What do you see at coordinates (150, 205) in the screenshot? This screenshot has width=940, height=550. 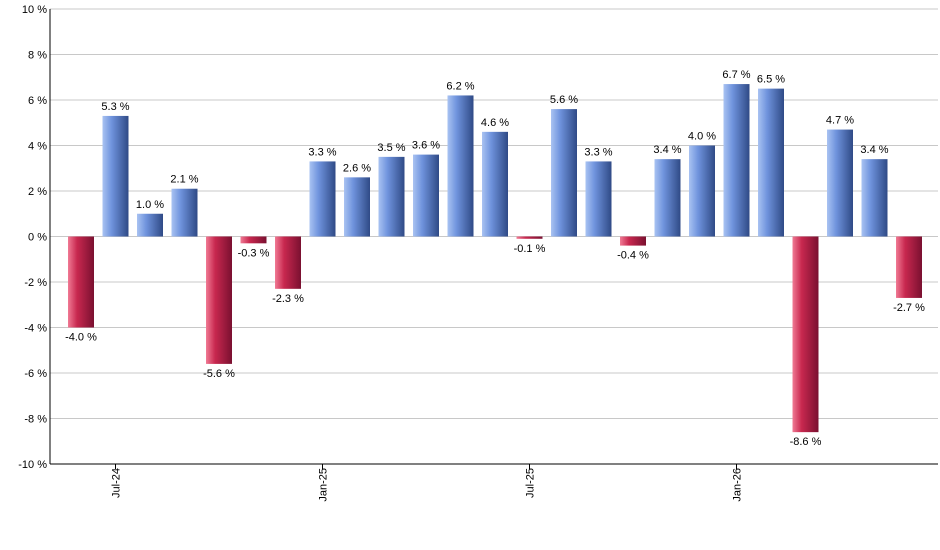 I see `data-label: 1.0 %` at bounding box center [150, 205].